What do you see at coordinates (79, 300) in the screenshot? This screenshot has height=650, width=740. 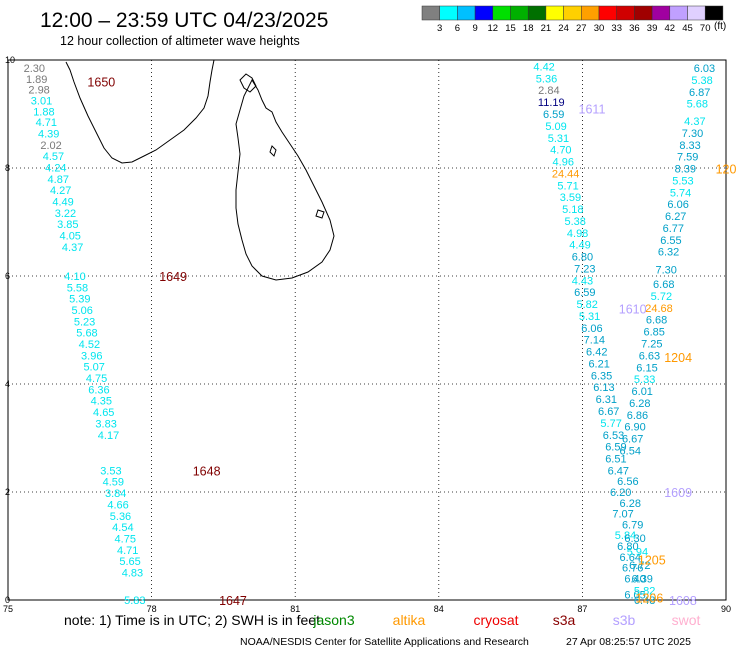 I see `wave-height-value: 5.39` at bounding box center [79, 300].